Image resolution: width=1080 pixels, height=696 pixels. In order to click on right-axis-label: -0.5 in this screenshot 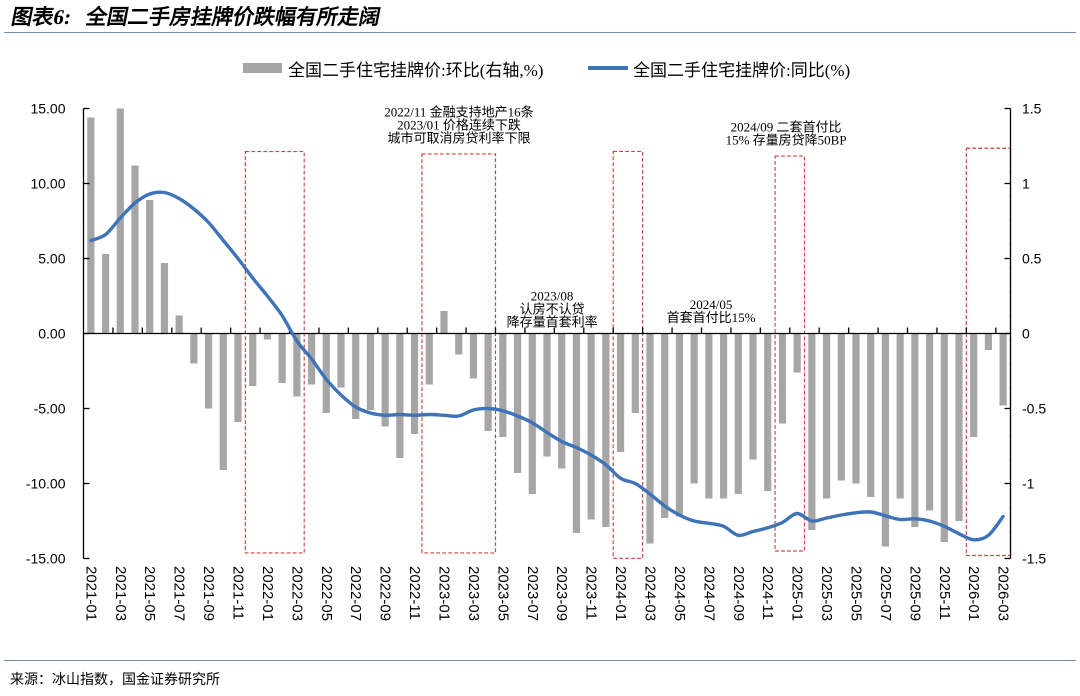, I will do `click(1034, 409)`.